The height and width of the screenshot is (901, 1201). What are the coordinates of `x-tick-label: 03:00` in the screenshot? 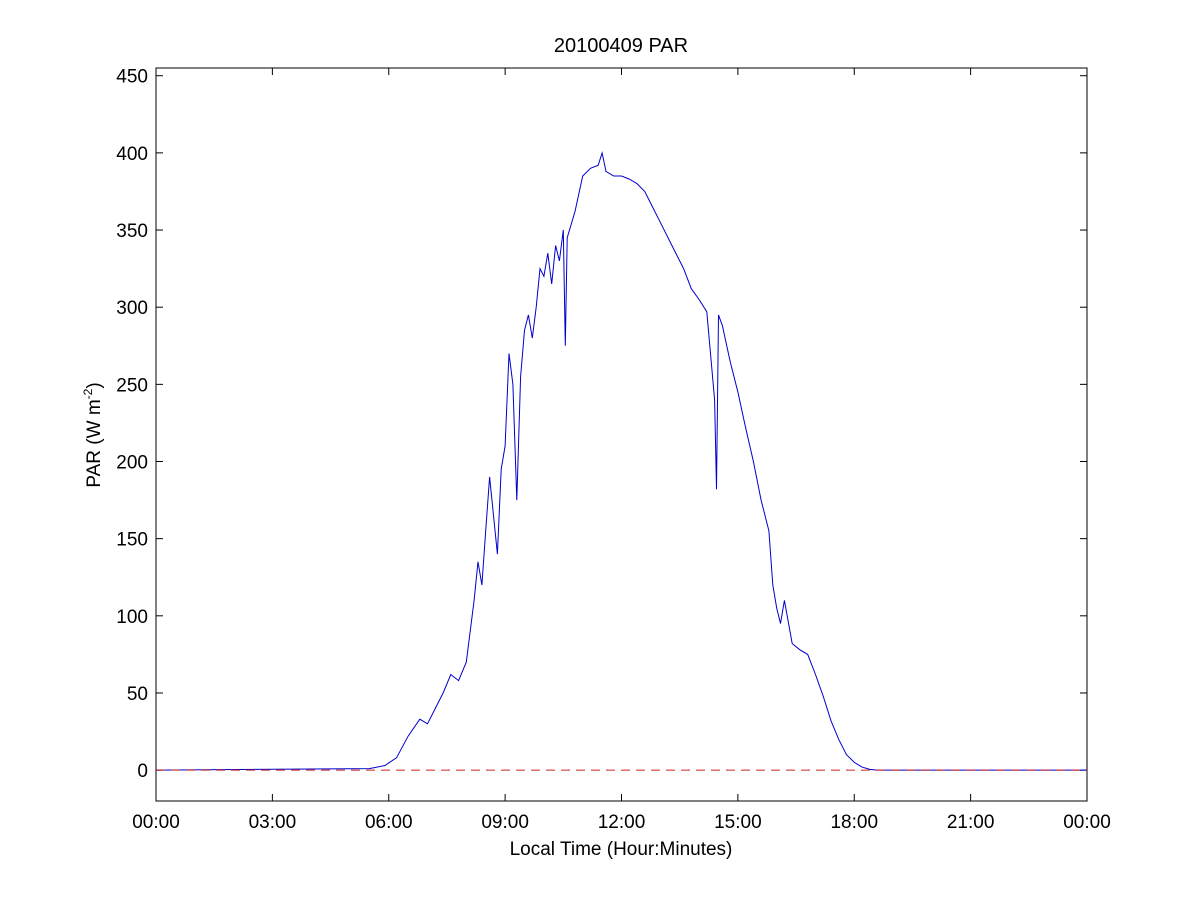 It's located at (273, 822).